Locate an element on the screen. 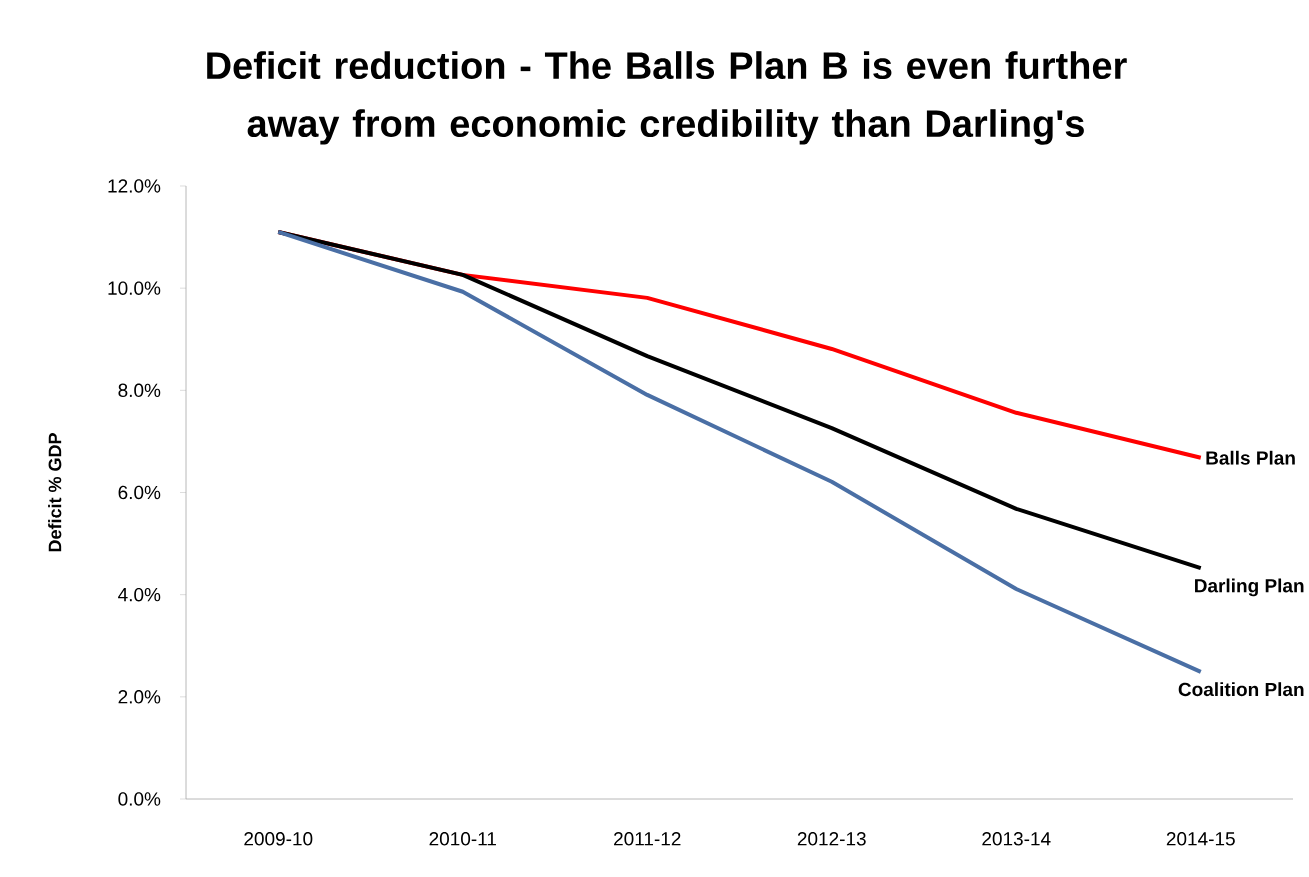  y-tick-label: 0.0% is located at coordinates (139, 799).